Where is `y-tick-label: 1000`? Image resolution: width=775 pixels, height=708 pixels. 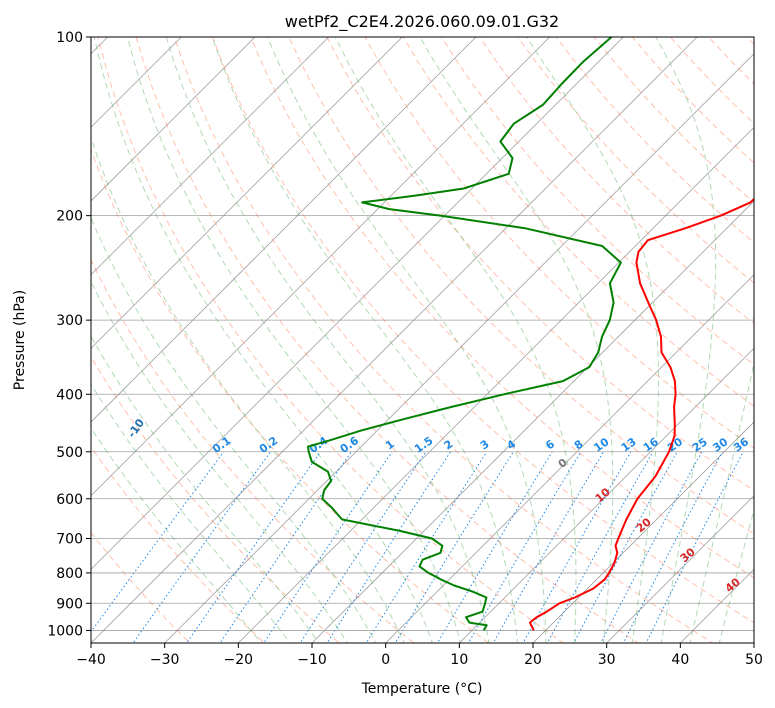 y-tick-label: 1000 is located at coordinates (65, 631).